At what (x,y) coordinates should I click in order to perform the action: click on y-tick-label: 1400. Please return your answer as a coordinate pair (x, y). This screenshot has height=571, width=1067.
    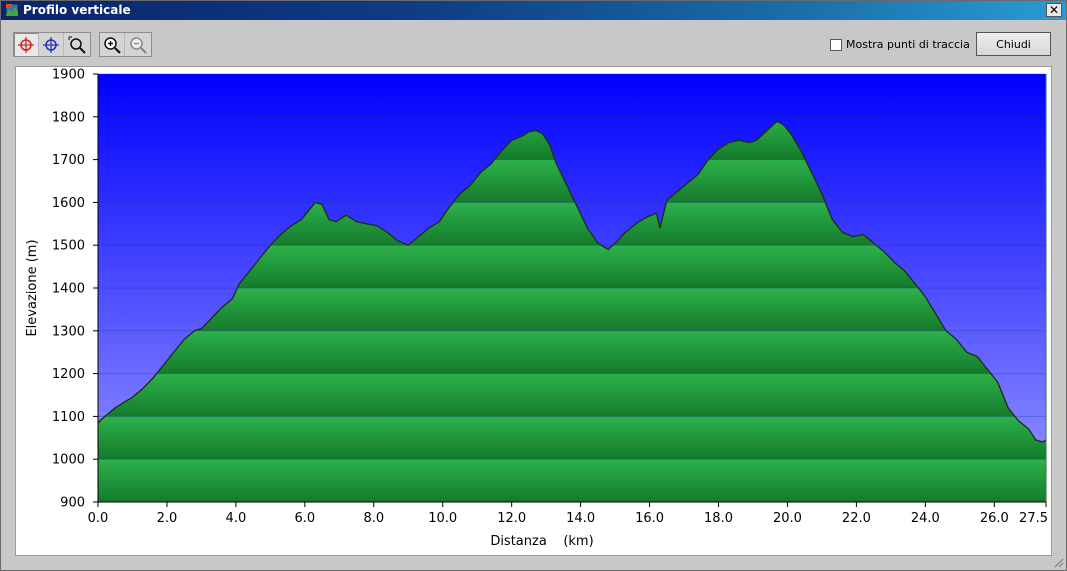
    Looking at the image, I should click on (68, 289).